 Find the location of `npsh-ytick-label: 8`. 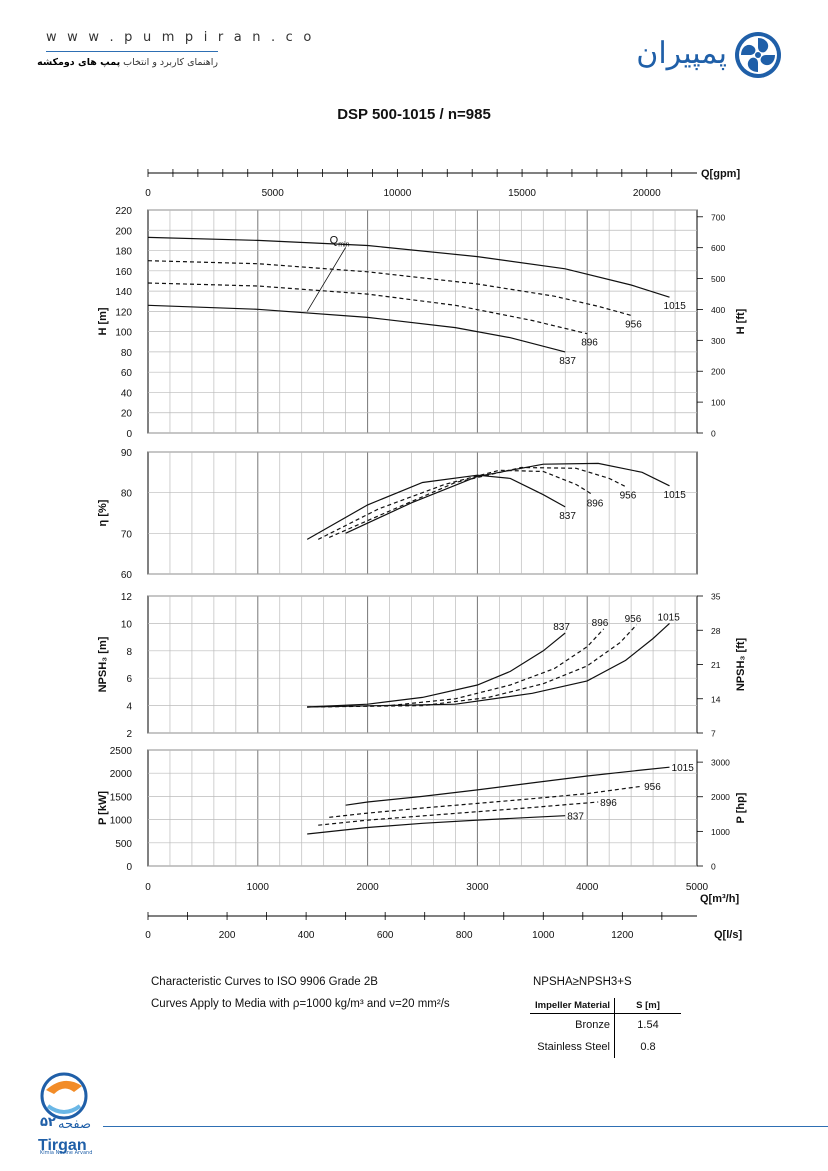

npsh-ytick-label: 8 is located at coordinates (129, 652).